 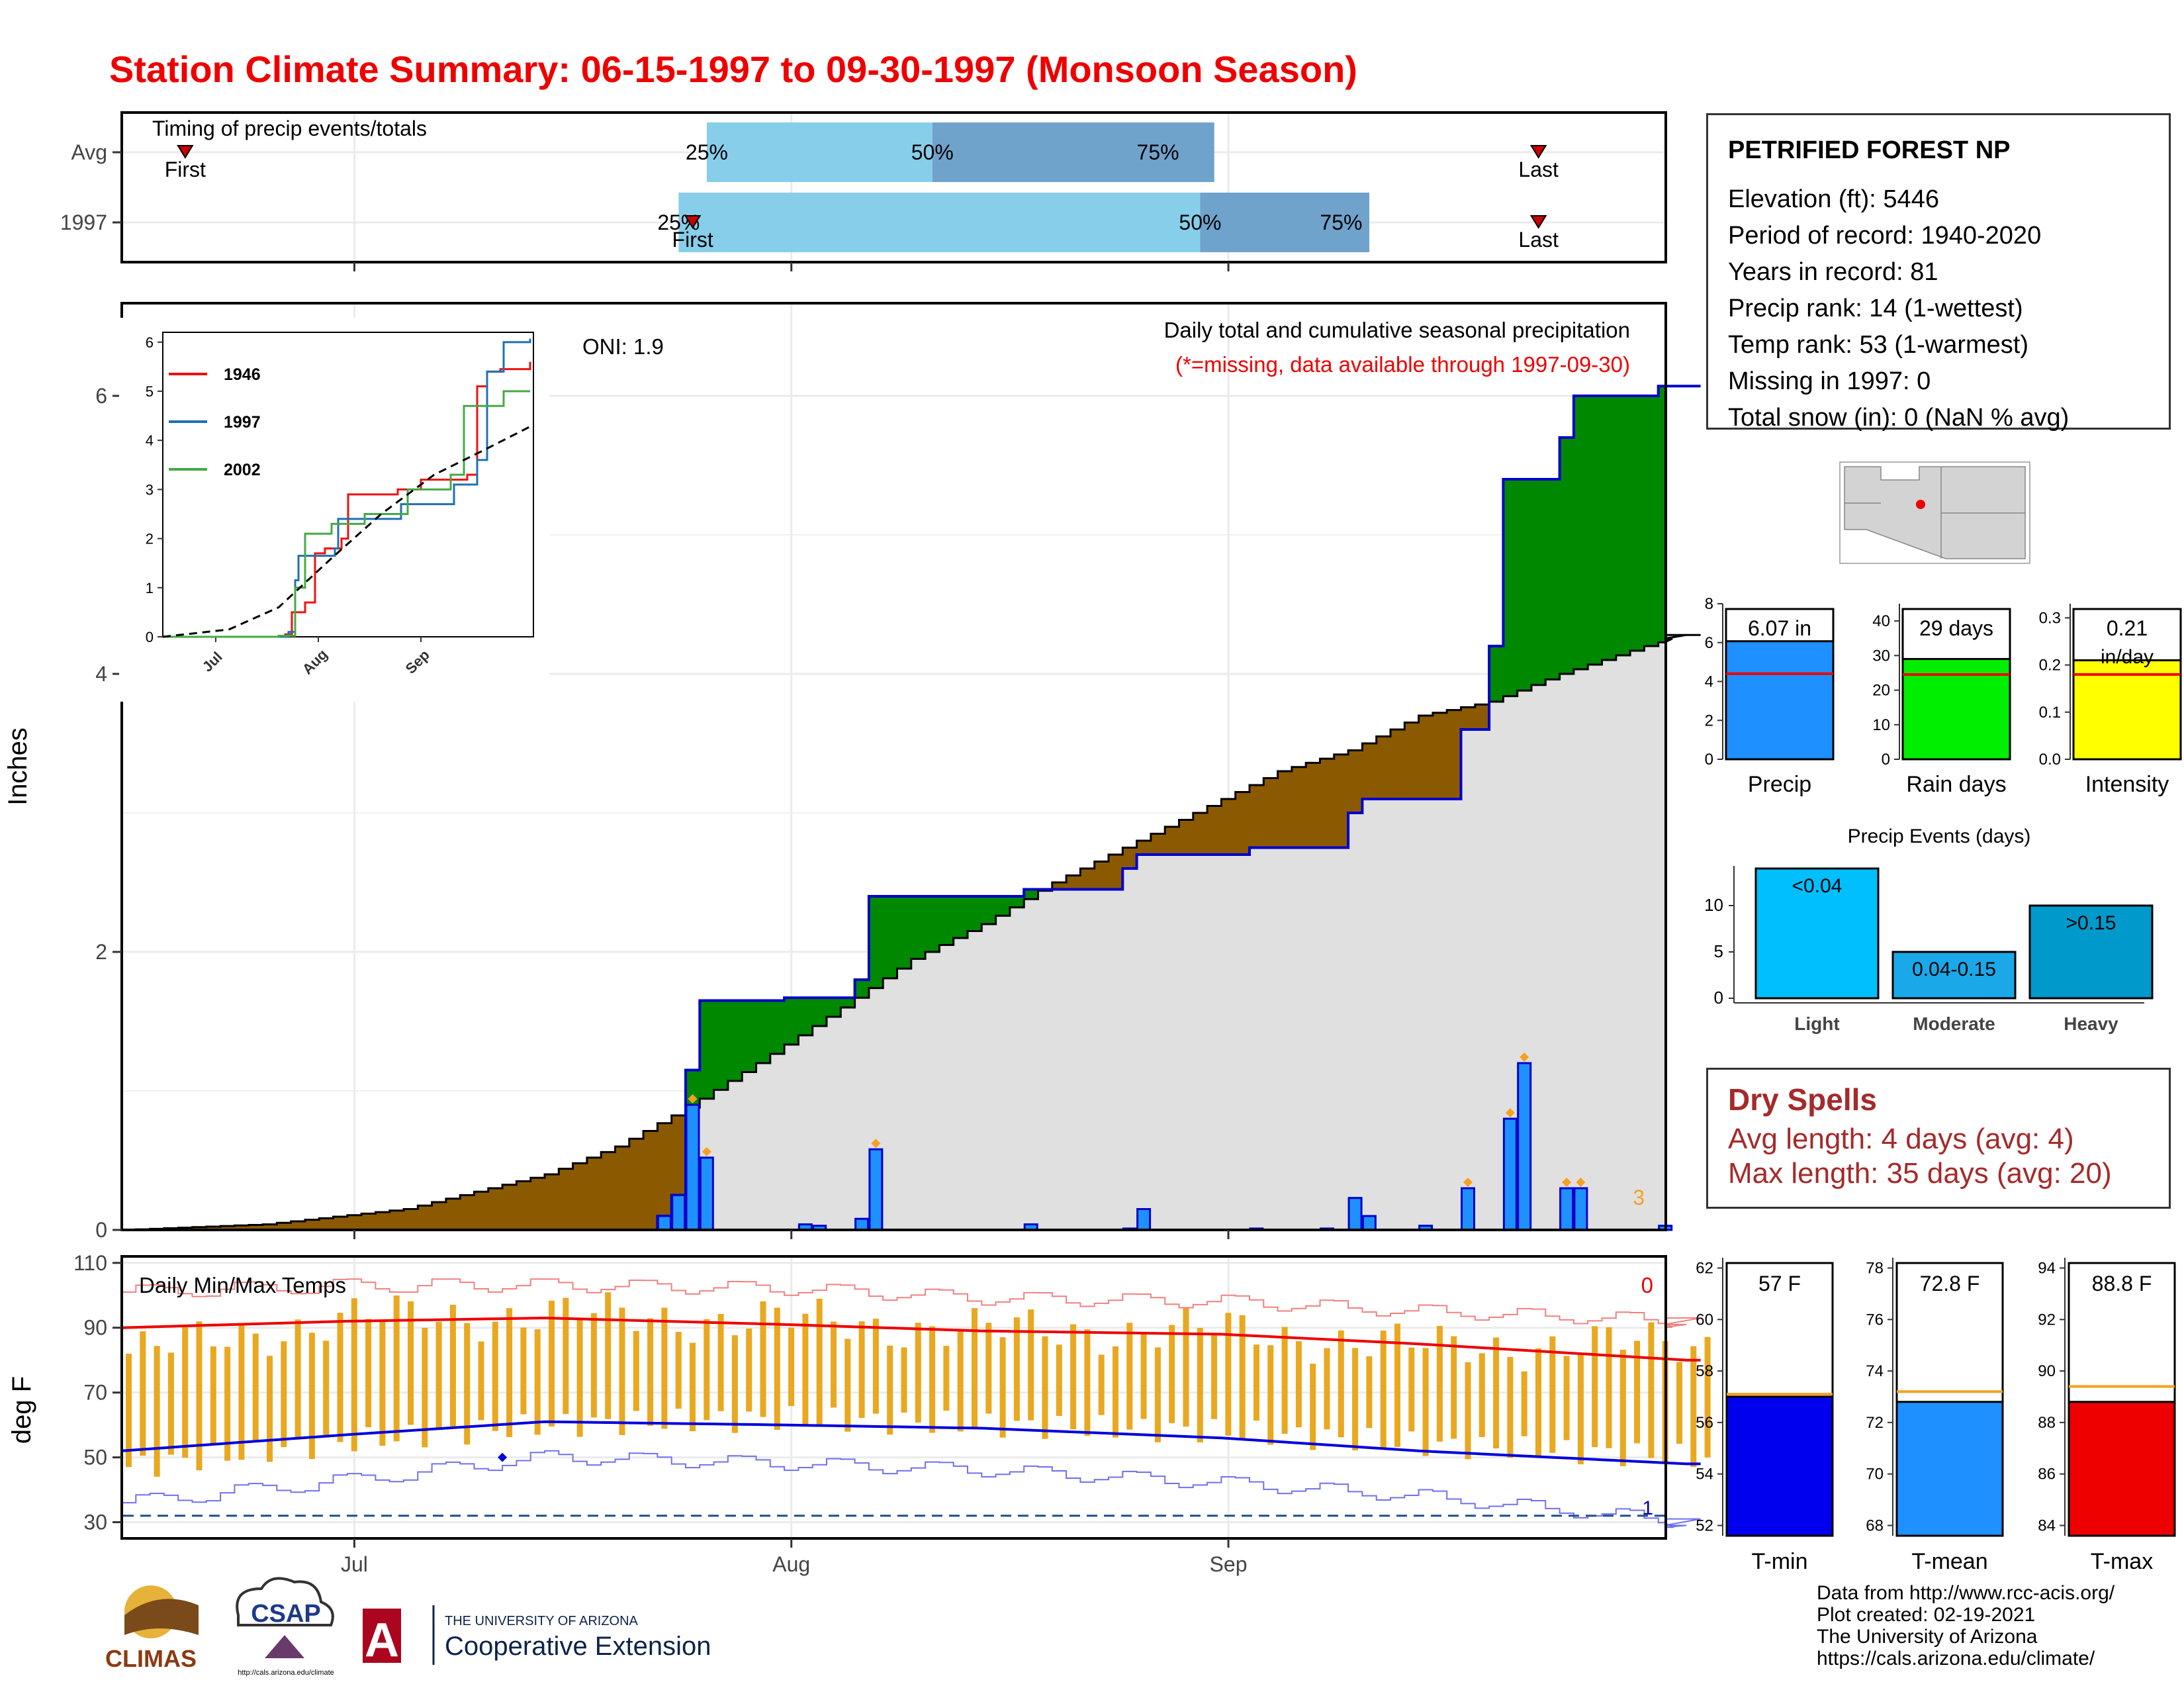 What do you see at coordinates (1940, 836) in the screenshot?
I see `precip-events-title: Precip Events (days)` at bounding box center [1940, 836].